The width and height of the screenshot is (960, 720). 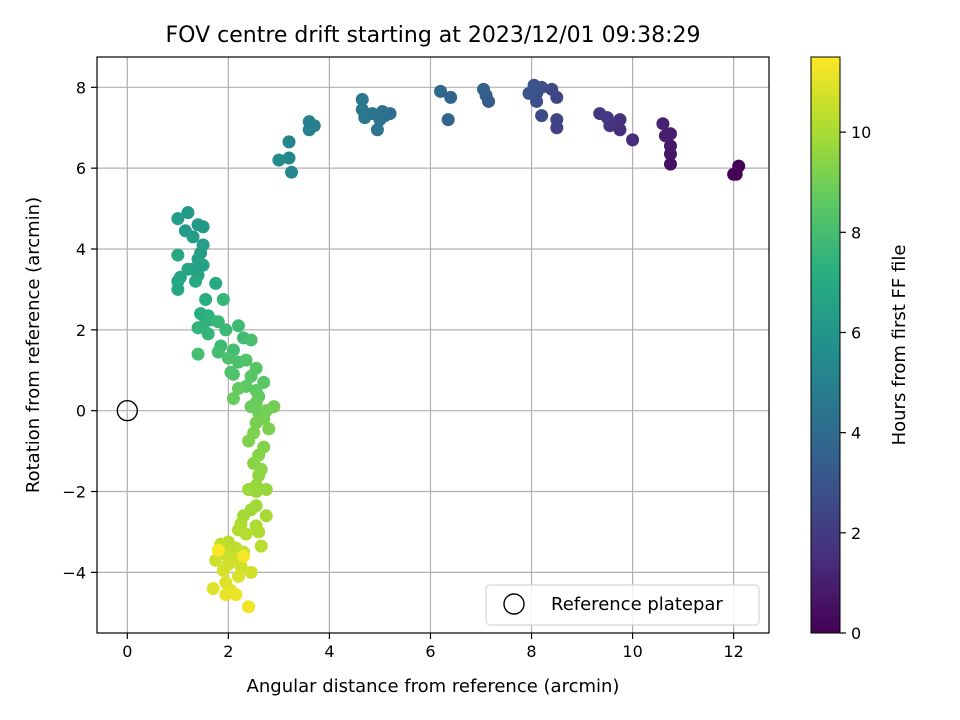 I want to click on colorbar: 0 2 4 6 8 10 Hours from first FF file, so click(x=860, y=349).